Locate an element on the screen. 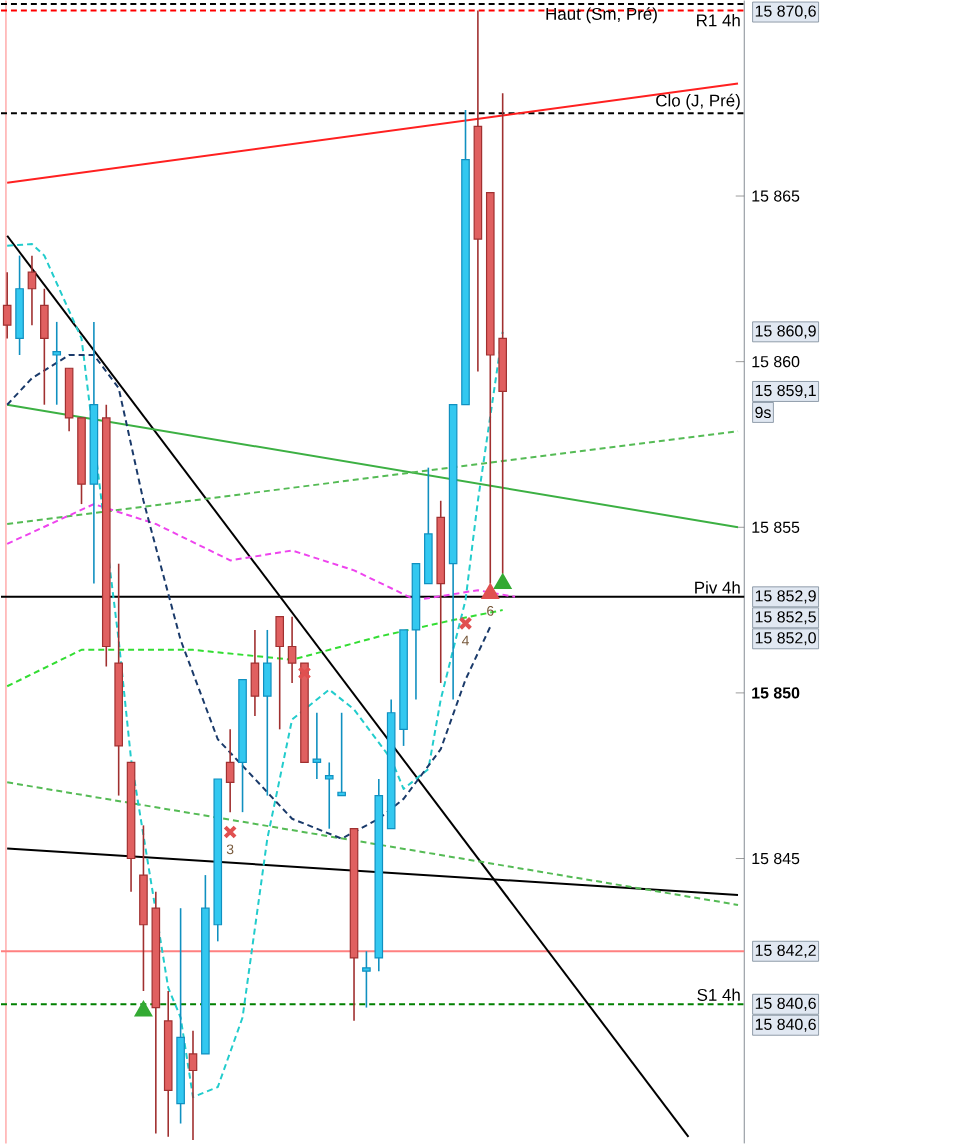 Image resolution: width=960 pixels, height=1144 pixels. ref-line-label: Piv 4h is located at coordinates (717, 587).